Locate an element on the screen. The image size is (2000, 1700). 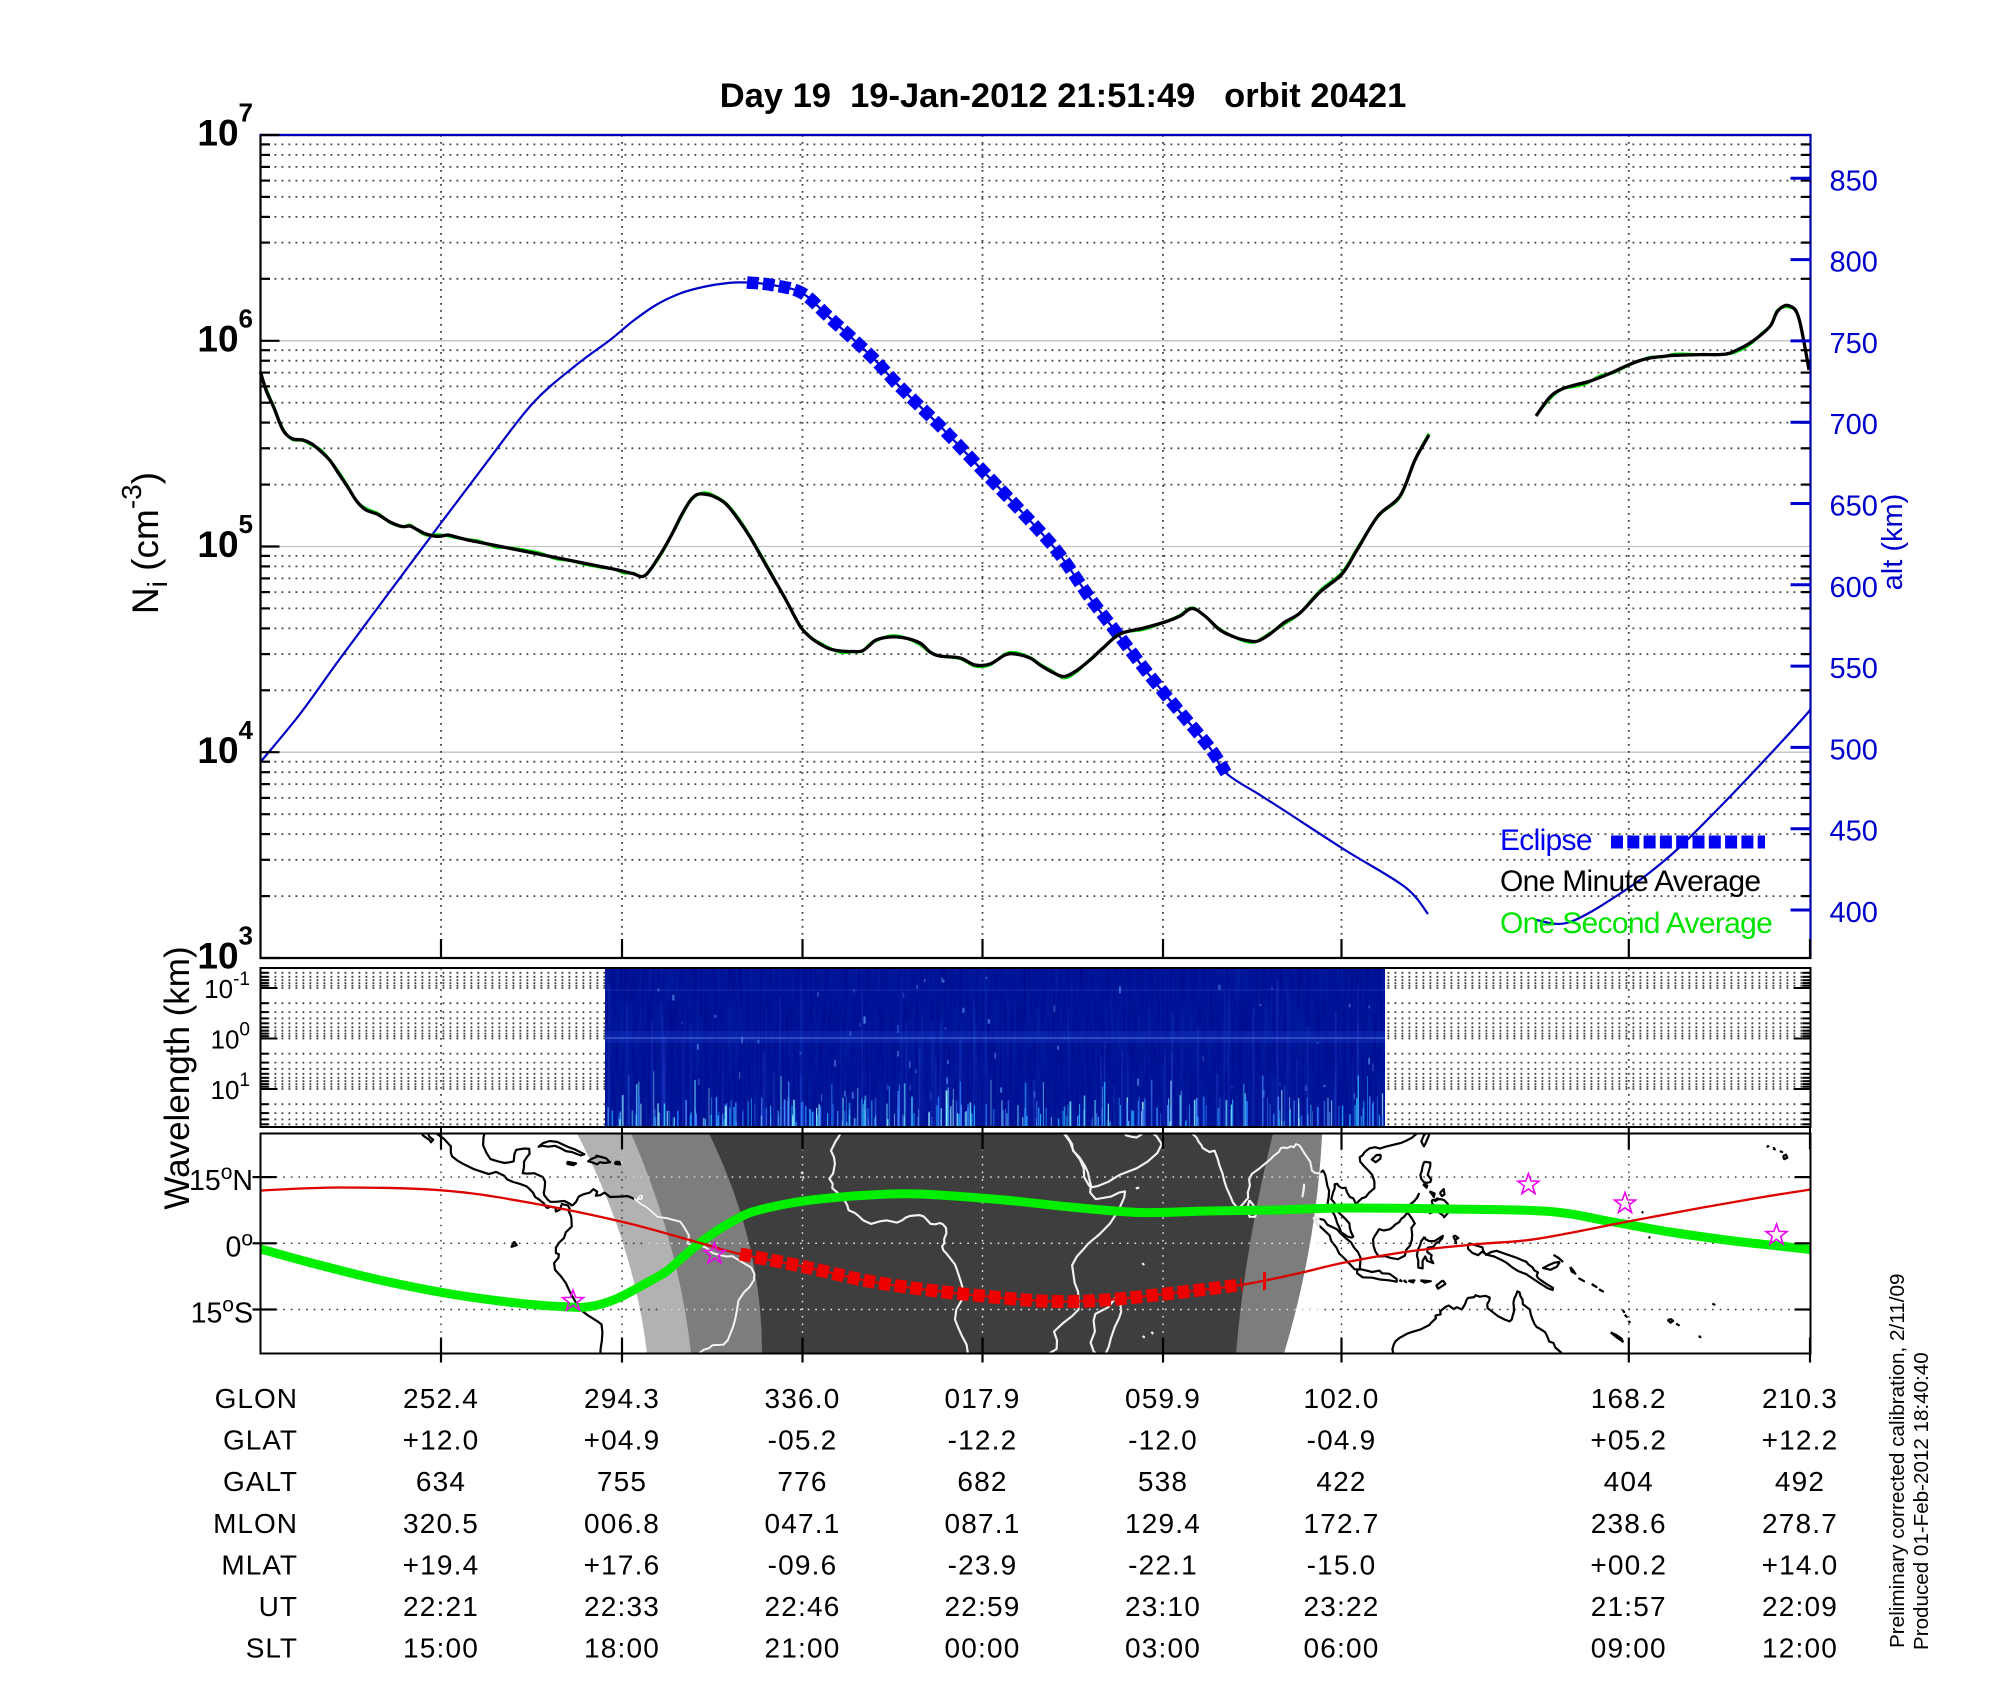
svg-text: GLAT is located at coordinates (260, 1440).